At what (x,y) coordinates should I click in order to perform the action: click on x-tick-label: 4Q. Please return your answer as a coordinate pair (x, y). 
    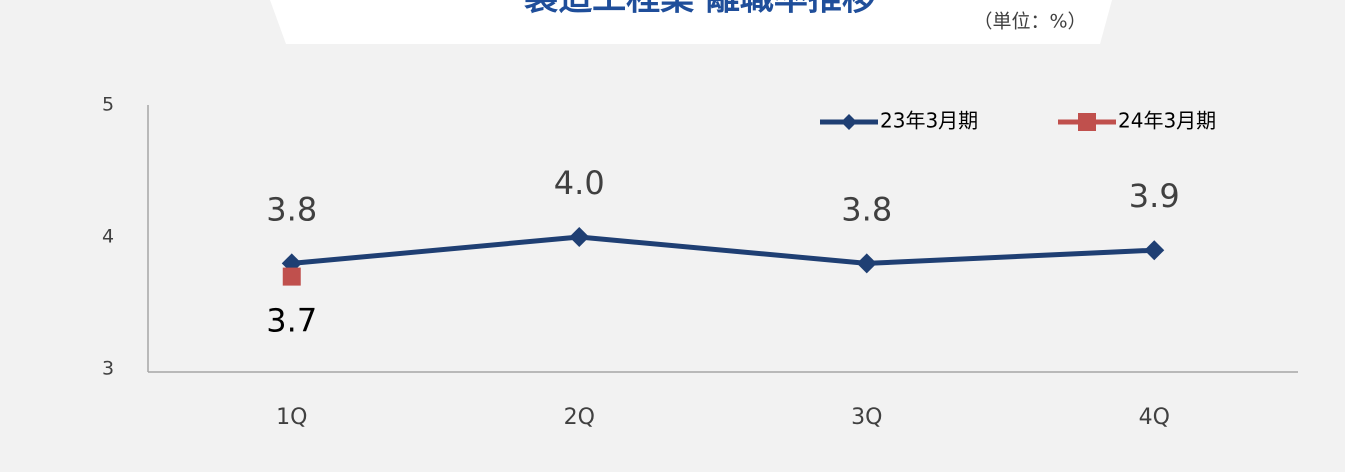
    Looking at the image, I should click on (1154, 417).